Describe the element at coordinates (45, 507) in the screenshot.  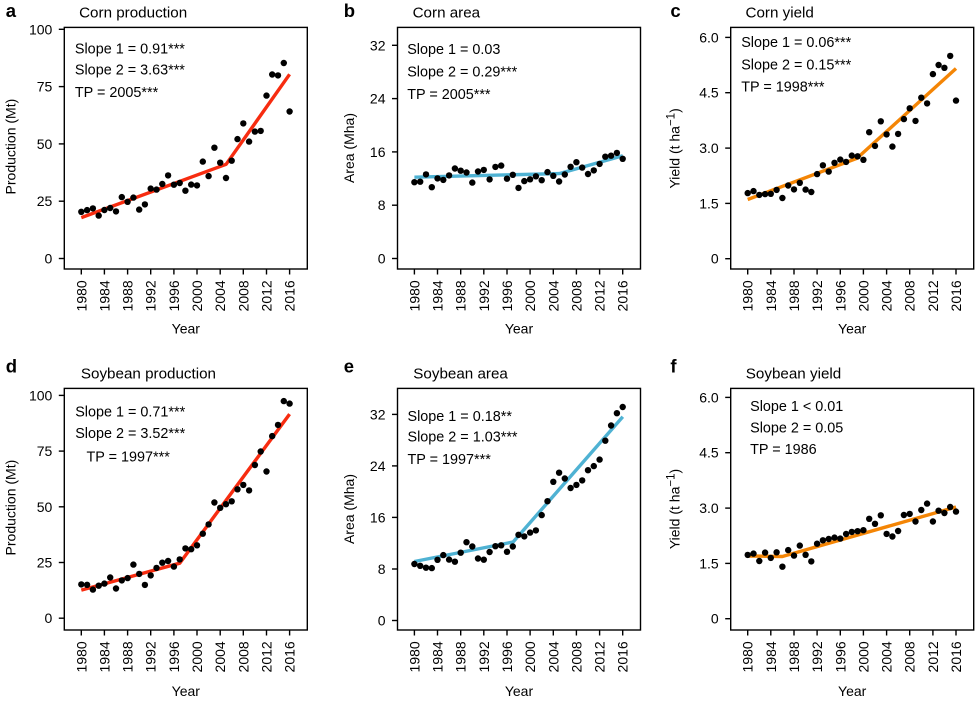
I see `svg-text: 50` at that location.